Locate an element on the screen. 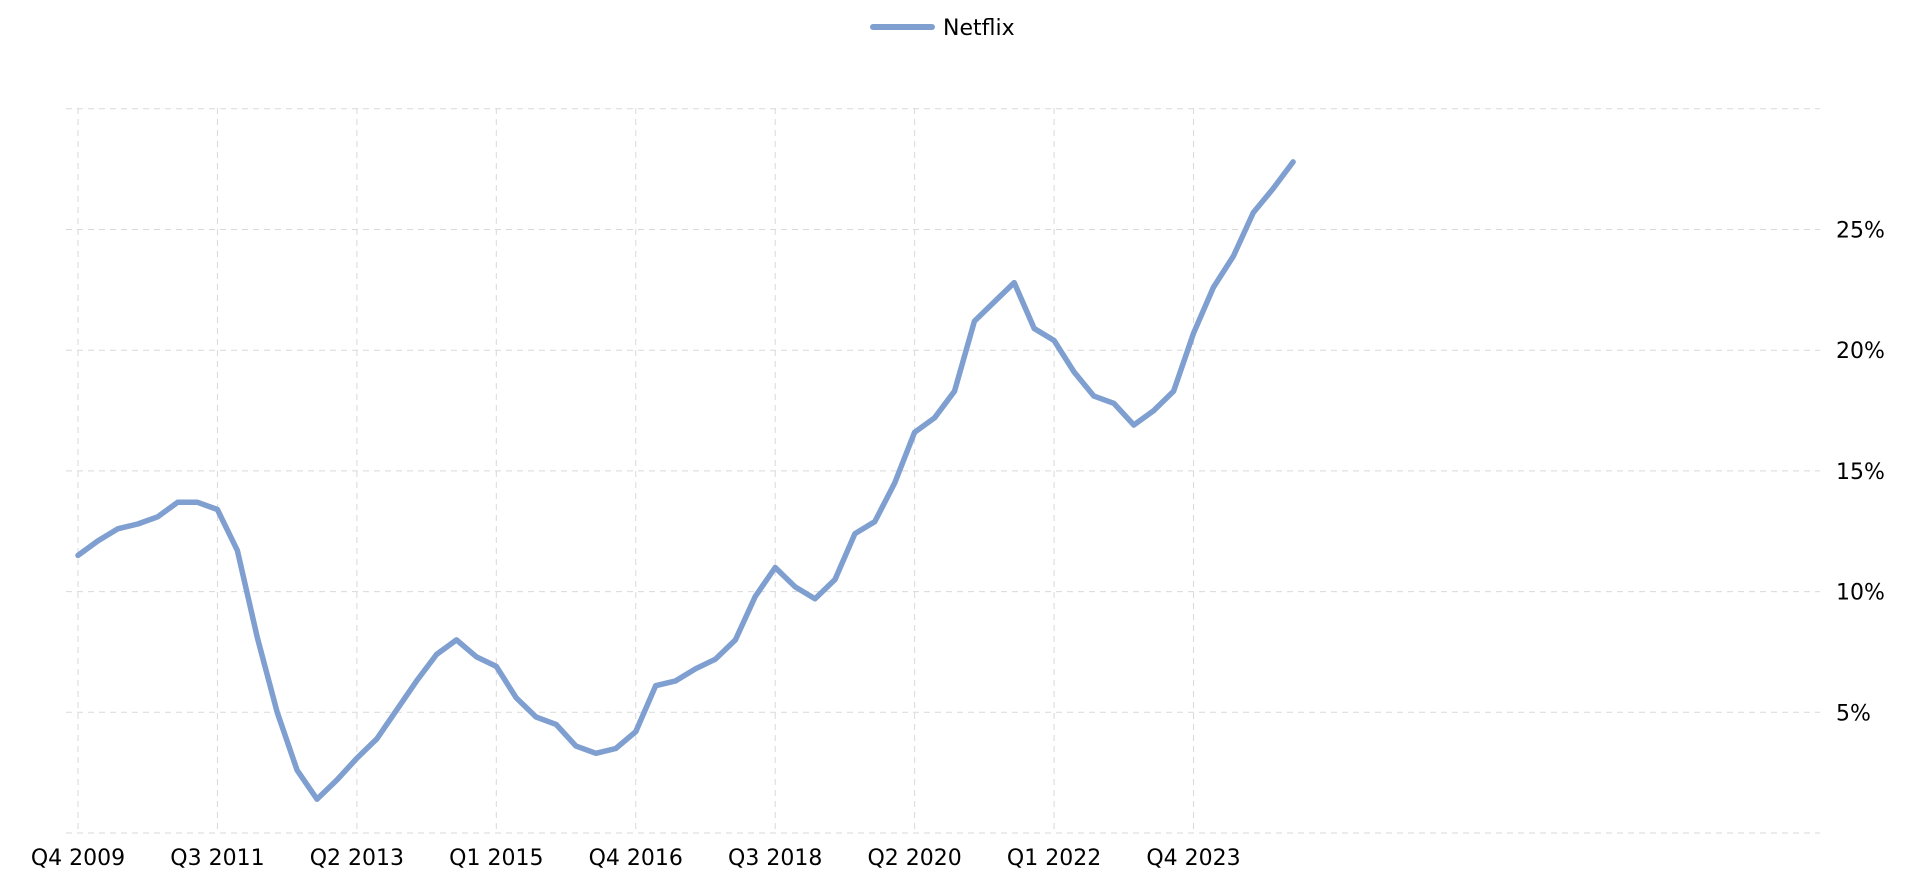  x-tick-label: Q4 2009 is located at coordinates (78, 858).